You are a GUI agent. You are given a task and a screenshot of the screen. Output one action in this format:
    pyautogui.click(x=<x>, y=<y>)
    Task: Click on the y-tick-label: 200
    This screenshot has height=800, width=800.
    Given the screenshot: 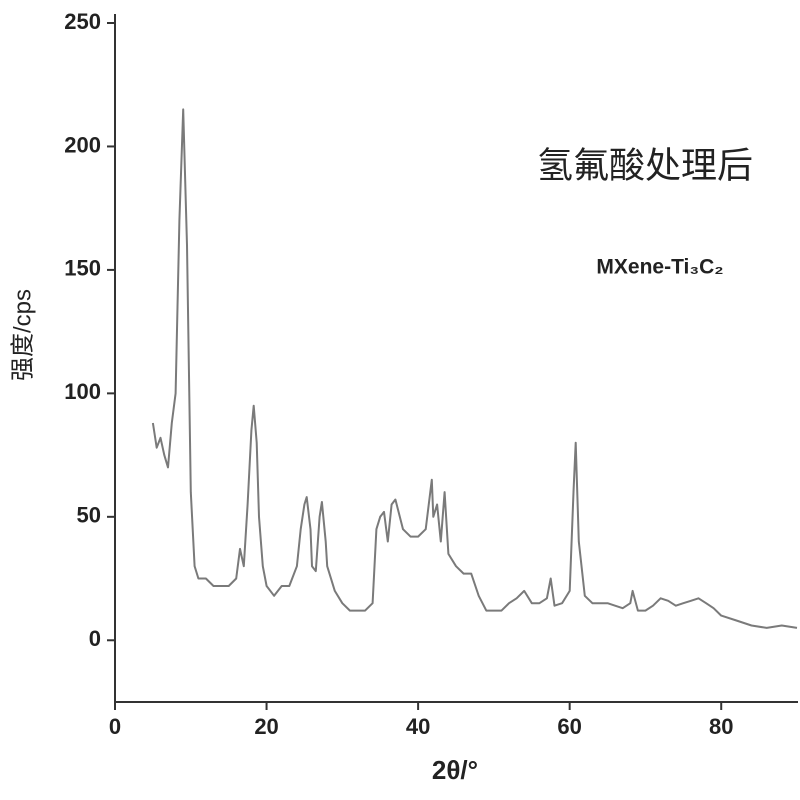 What is the action you would take?
    pyautogui.click(x=82, y=144)
    